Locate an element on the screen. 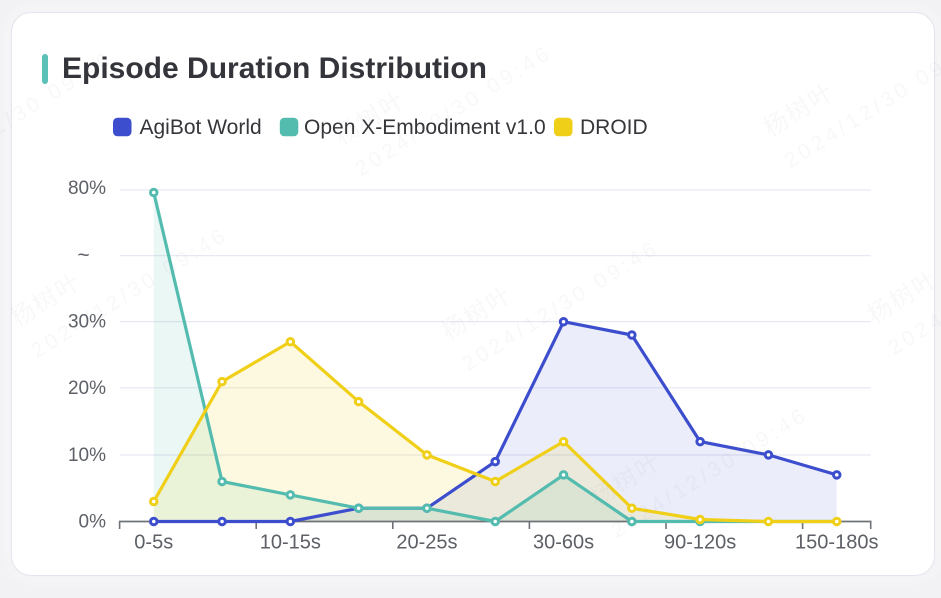 The image size is (941, 598). svg-text: AgiBot World is located at coordinates (201, 127).